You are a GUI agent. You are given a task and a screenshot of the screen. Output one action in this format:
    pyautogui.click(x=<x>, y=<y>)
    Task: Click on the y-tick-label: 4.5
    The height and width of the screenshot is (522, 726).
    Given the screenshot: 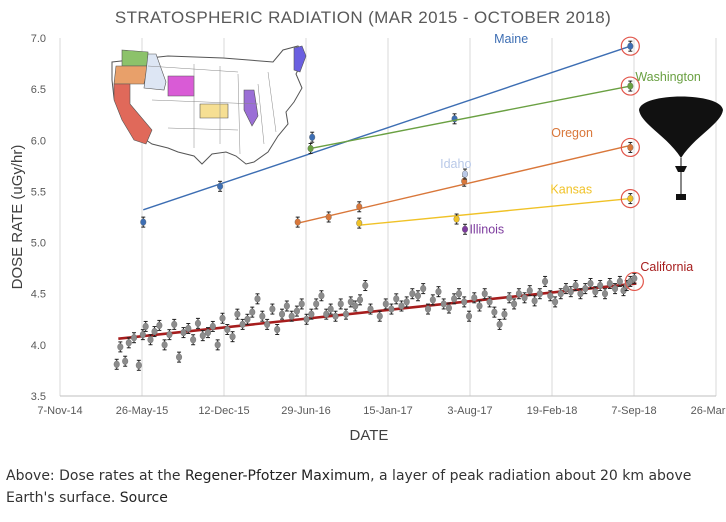 What is the action you would take?
    pyautogui.click(x=38, y=295)
    